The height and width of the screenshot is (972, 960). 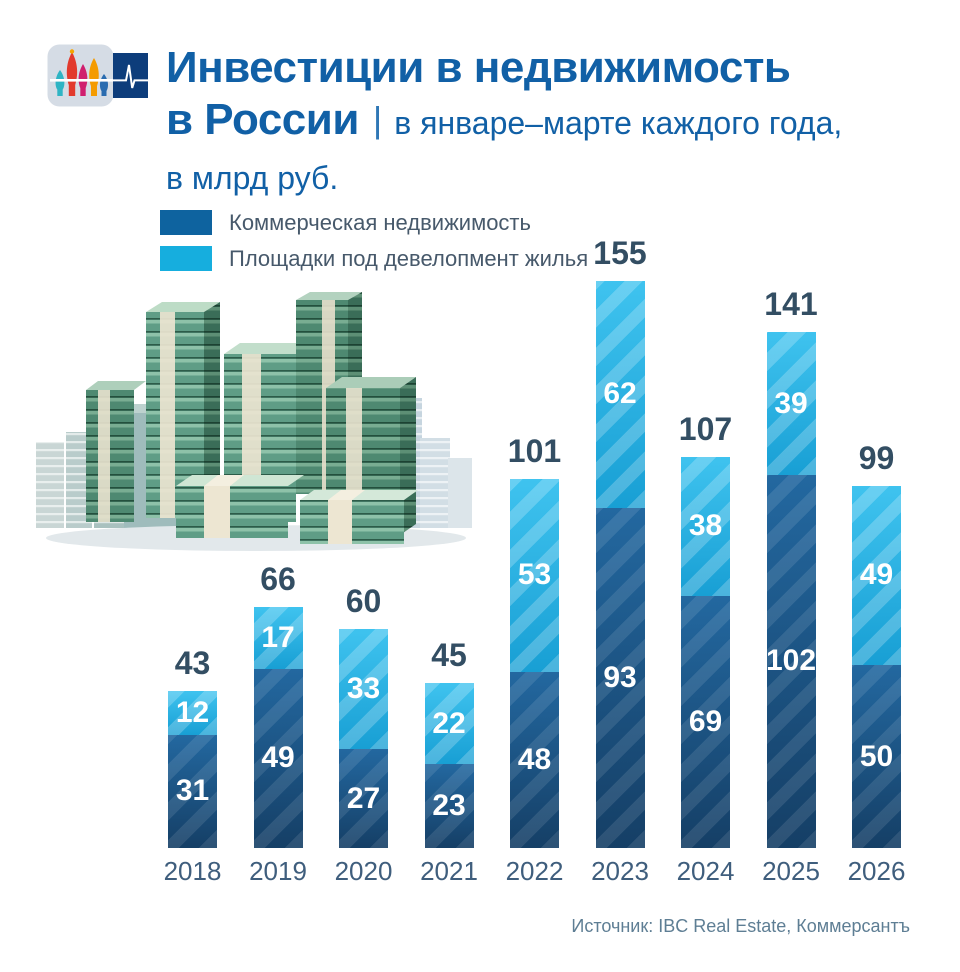 What do you see at coordinates (80, 75) in the screenshot?
I see `st-basils-cathedral-icon` at bounding box center [80, 75].